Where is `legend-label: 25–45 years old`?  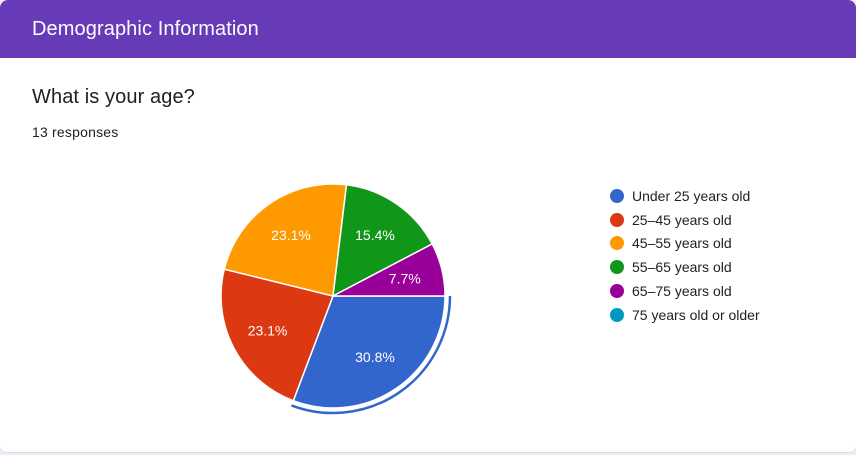
legend-label: 25–45 years old is located at coordinates (682, 219).